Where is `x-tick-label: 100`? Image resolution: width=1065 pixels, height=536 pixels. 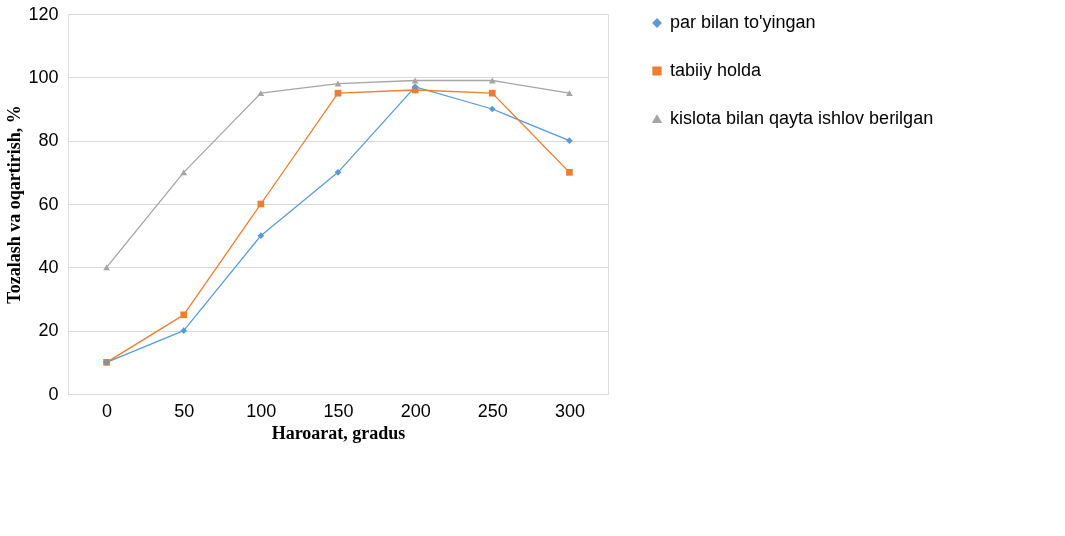 x-tick-label: 100 is located at coordinates (261, 410).